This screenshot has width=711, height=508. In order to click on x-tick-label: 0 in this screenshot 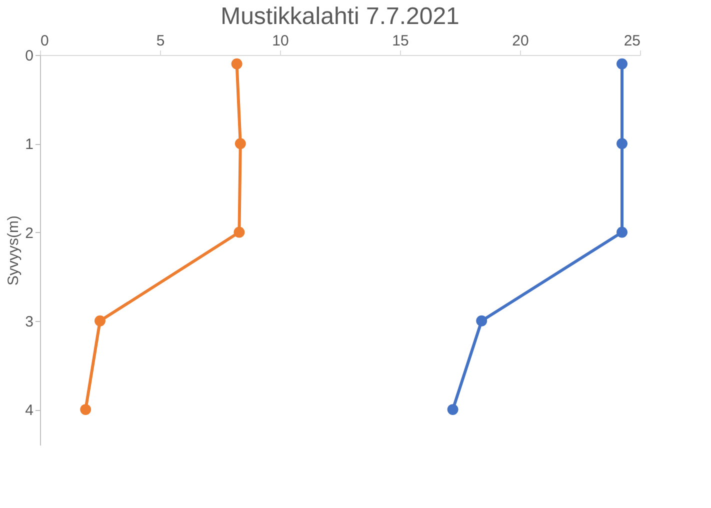, I will do `click(44, 41)`.